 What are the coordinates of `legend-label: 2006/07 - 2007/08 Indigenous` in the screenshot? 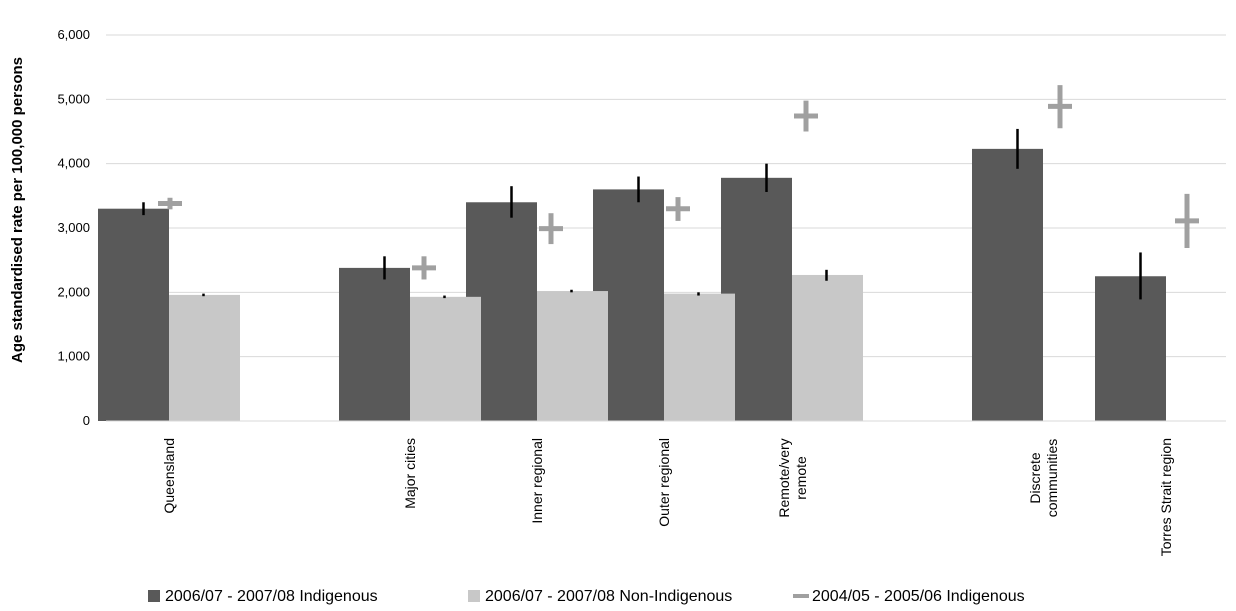 It's located at (271, 596).